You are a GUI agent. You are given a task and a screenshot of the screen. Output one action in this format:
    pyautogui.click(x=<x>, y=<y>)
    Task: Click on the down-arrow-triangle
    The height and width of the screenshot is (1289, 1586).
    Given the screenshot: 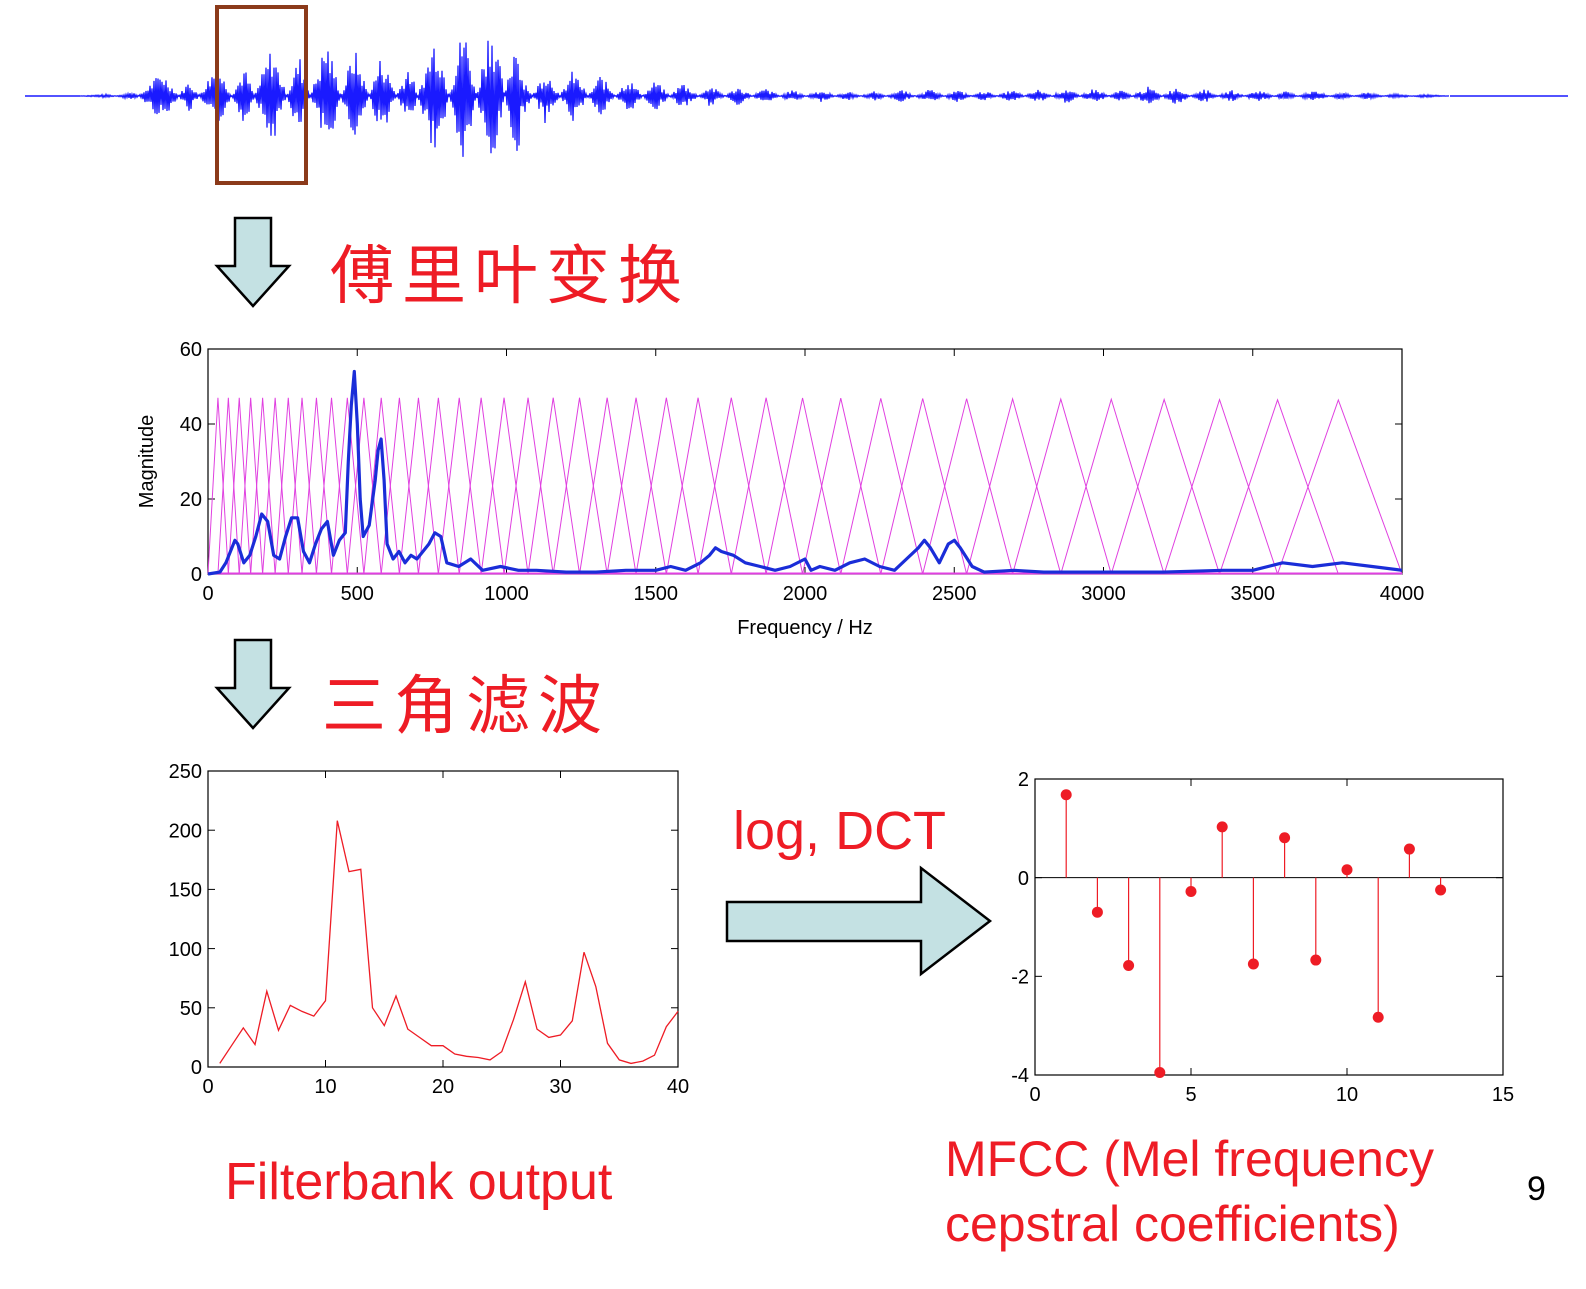 What is the action you would take?
    pyautogui.click(x=253, y=684)
    